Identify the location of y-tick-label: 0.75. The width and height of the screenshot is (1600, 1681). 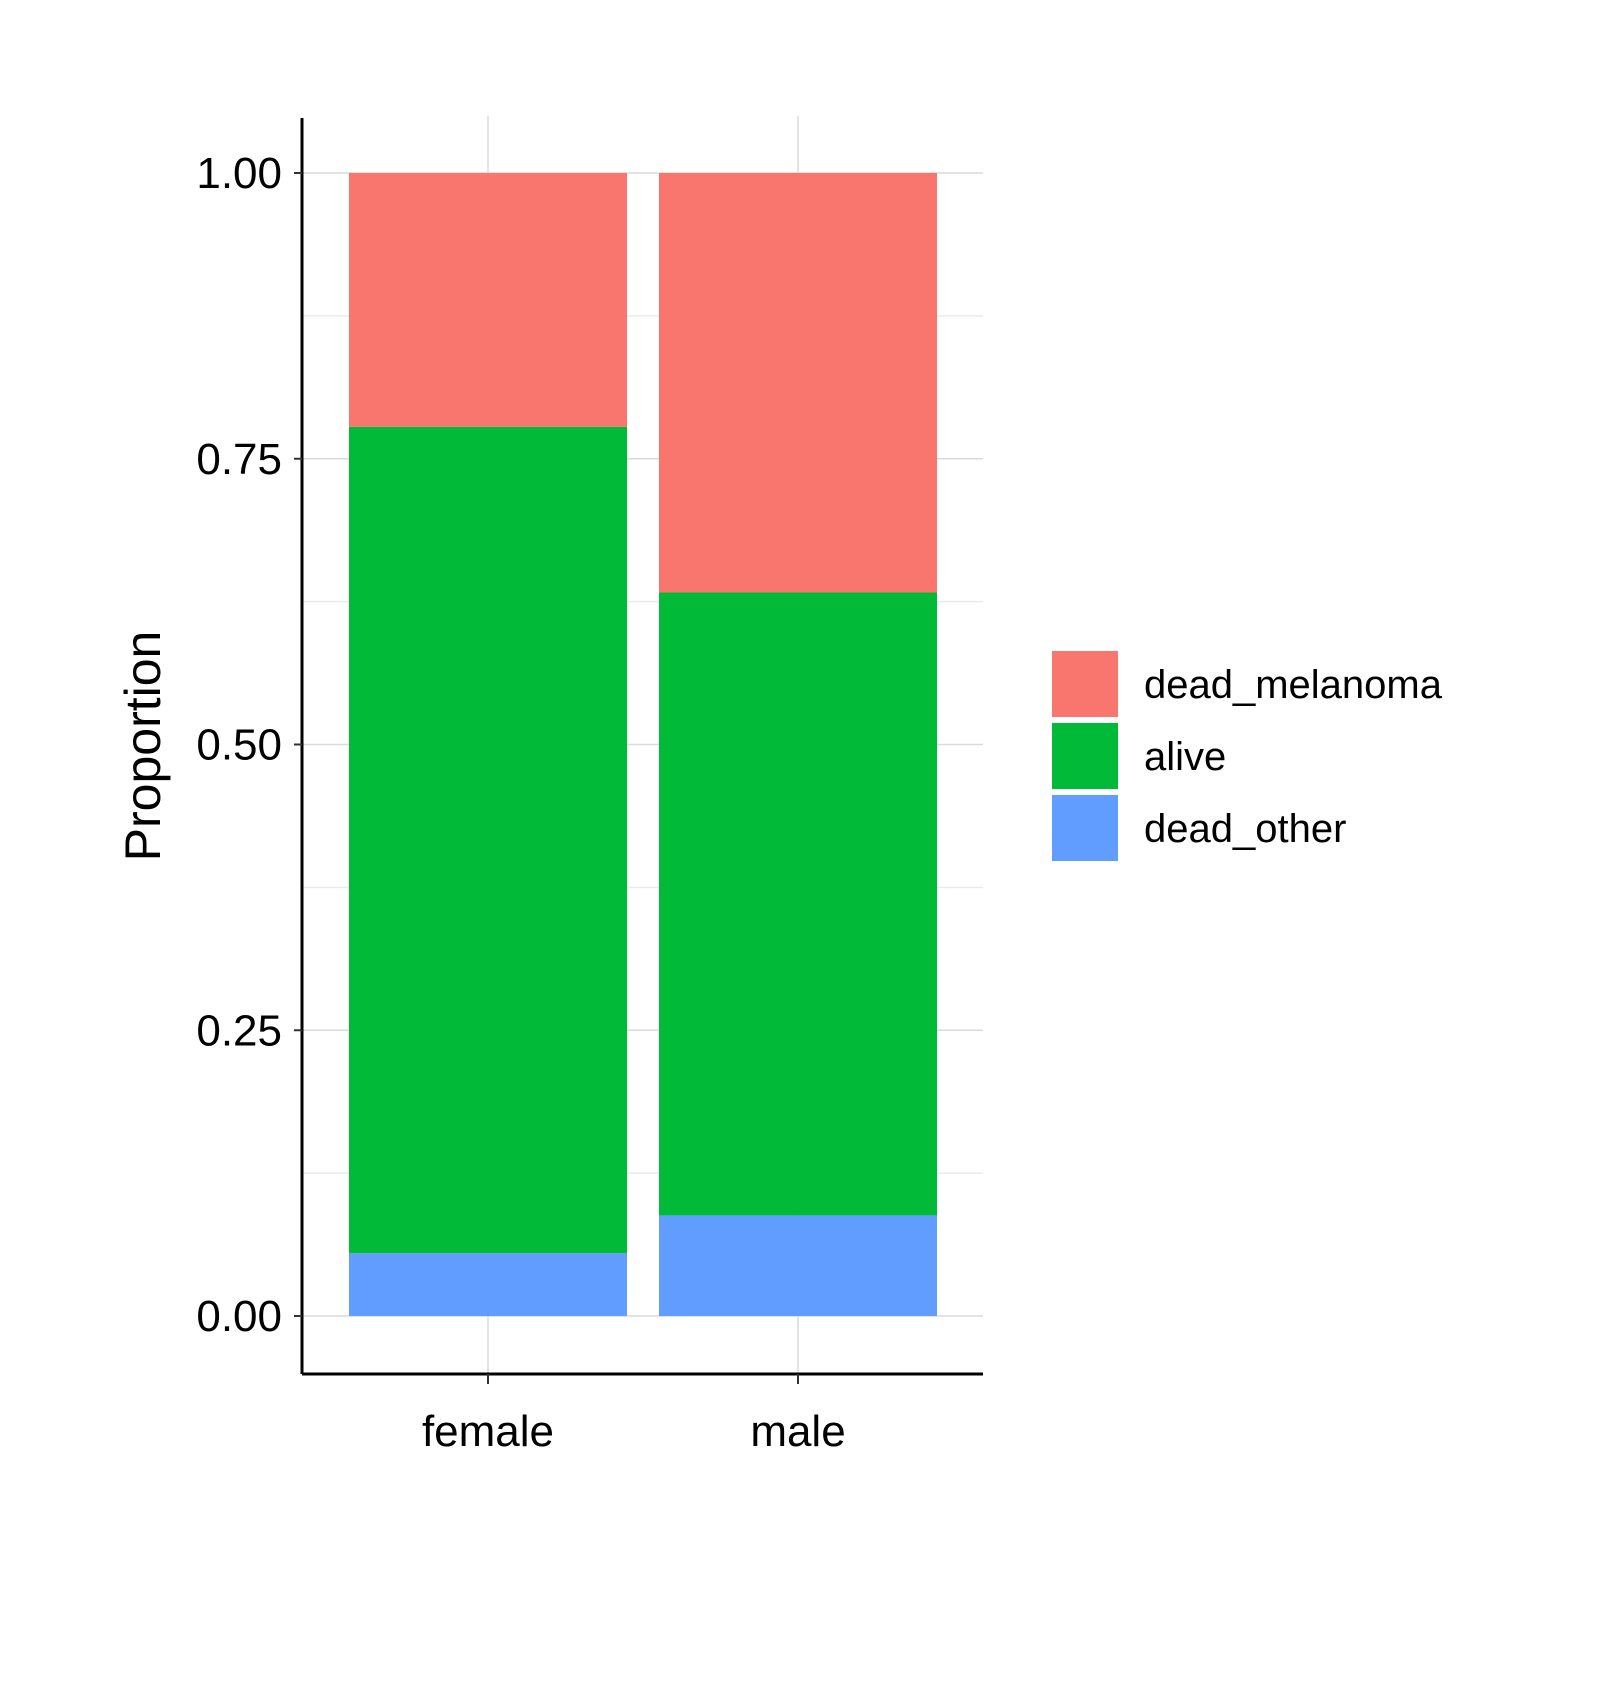
(239, 459).